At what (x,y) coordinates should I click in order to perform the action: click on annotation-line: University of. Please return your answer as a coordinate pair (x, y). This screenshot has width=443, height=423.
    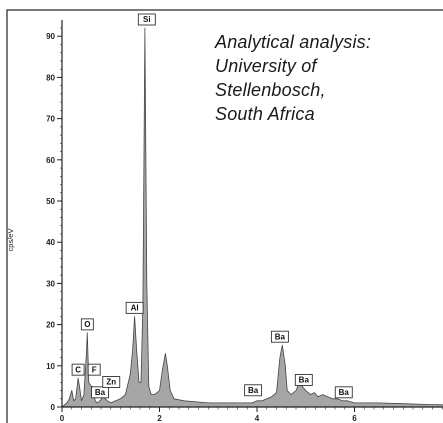
    Looking at the image, I should click on (266, 66).